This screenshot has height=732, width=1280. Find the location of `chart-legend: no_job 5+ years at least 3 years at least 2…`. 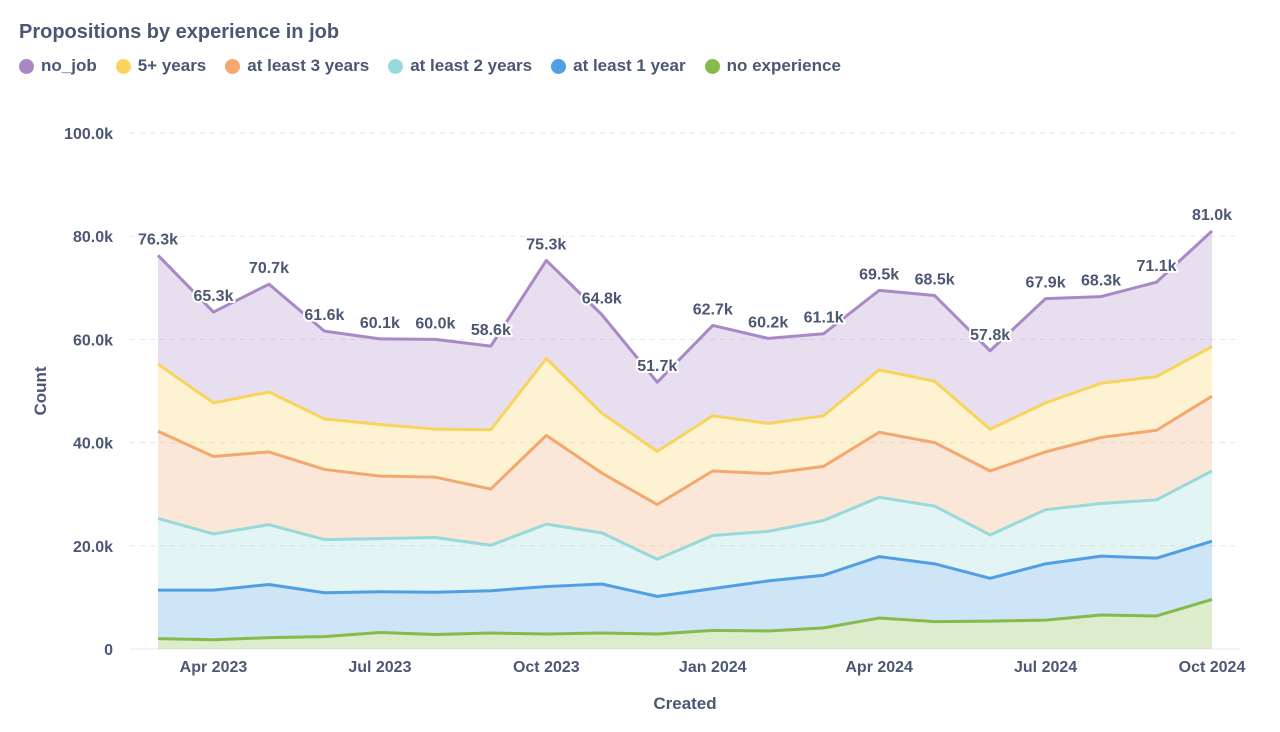

chart-legend: no_job 5+ years at least 3 years at least 2… is located at coordinates (439, 66).